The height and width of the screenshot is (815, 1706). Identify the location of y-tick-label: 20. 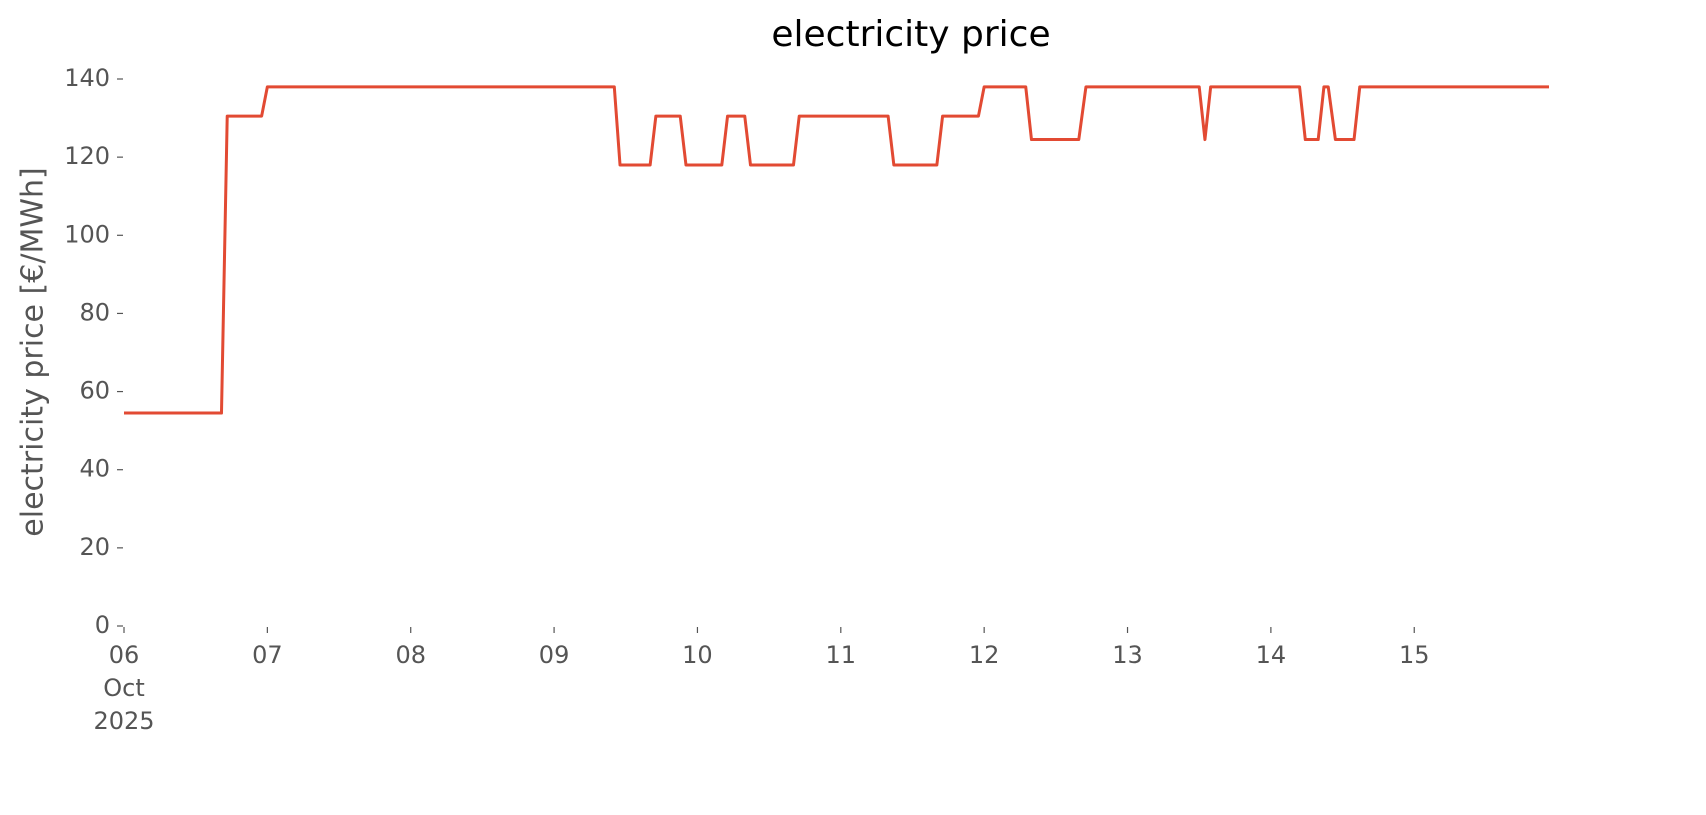
(94, 547).